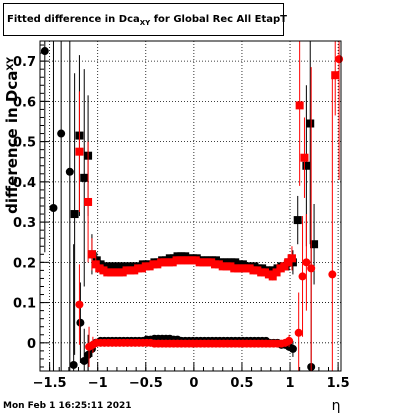 This screenshot has width=400, height=414. Describe the element at coordinates (24, 263) in the screenshot. I see `y-tick-label: 0.2` at that location.